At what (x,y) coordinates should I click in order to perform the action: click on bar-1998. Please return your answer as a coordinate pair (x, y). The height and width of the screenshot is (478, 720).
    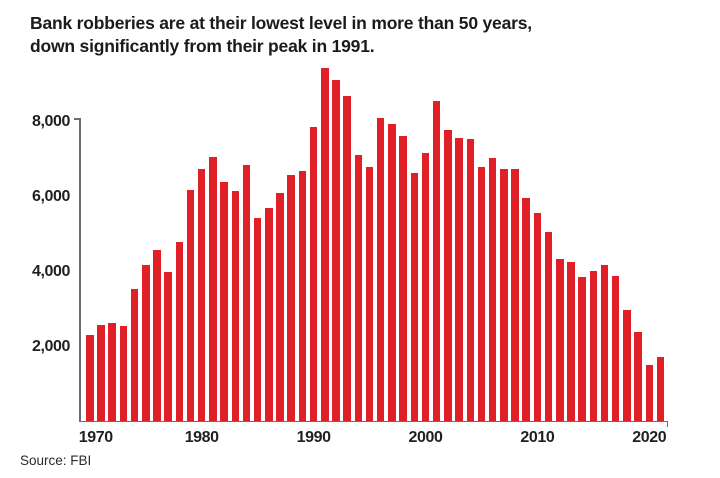
    Looking at the image, I should click on (403, 278).